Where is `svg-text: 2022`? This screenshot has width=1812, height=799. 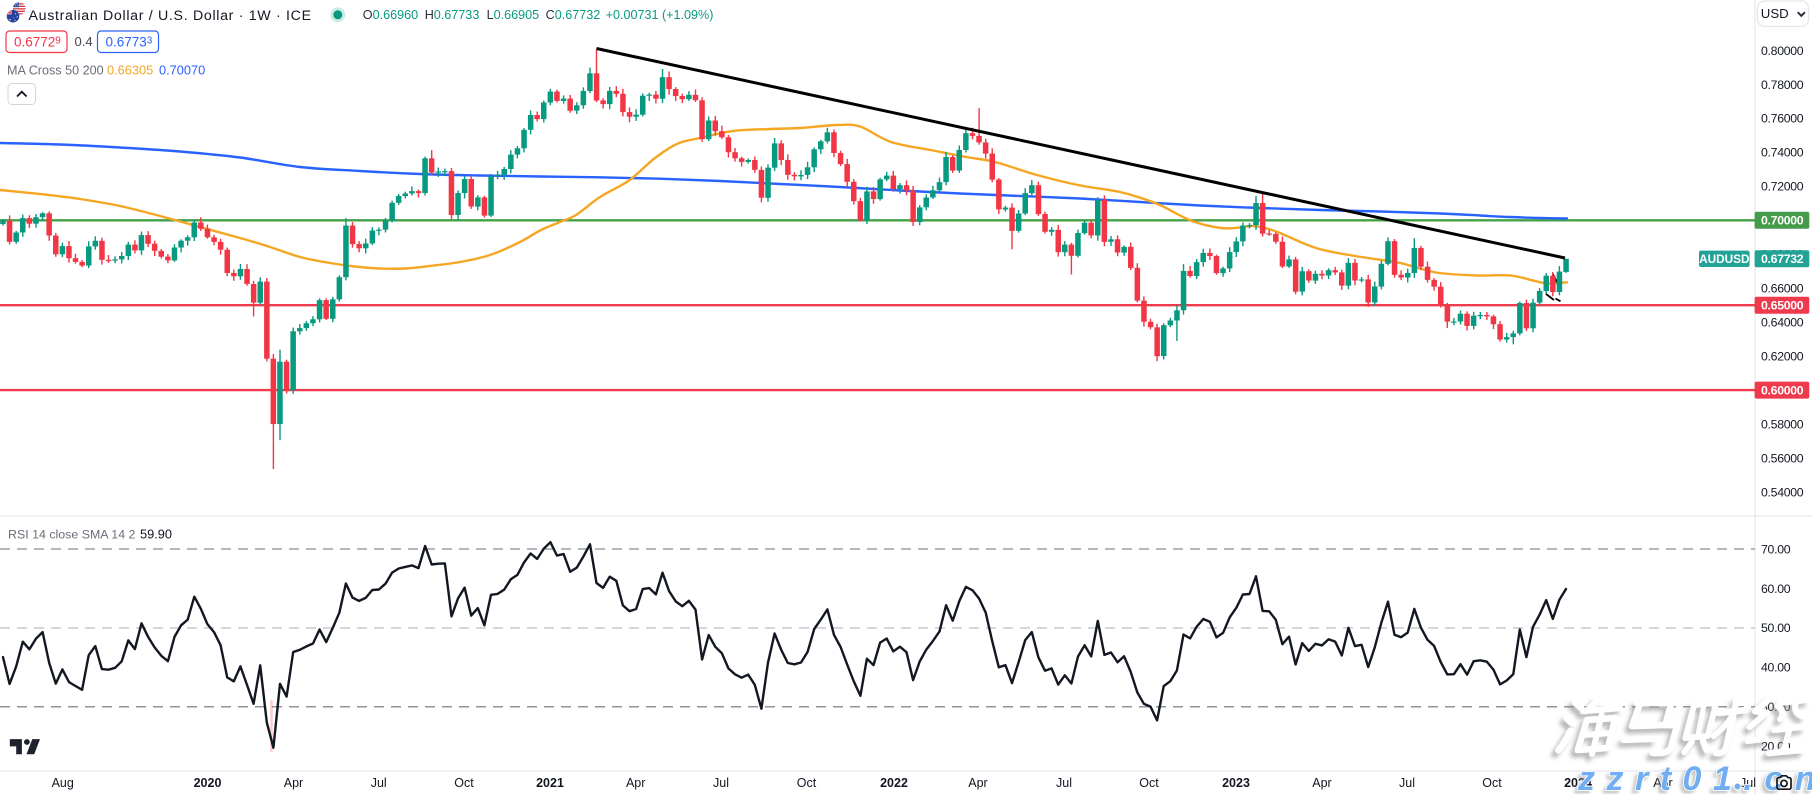
svg-text: 2022 is located at coordinates (894, 783).